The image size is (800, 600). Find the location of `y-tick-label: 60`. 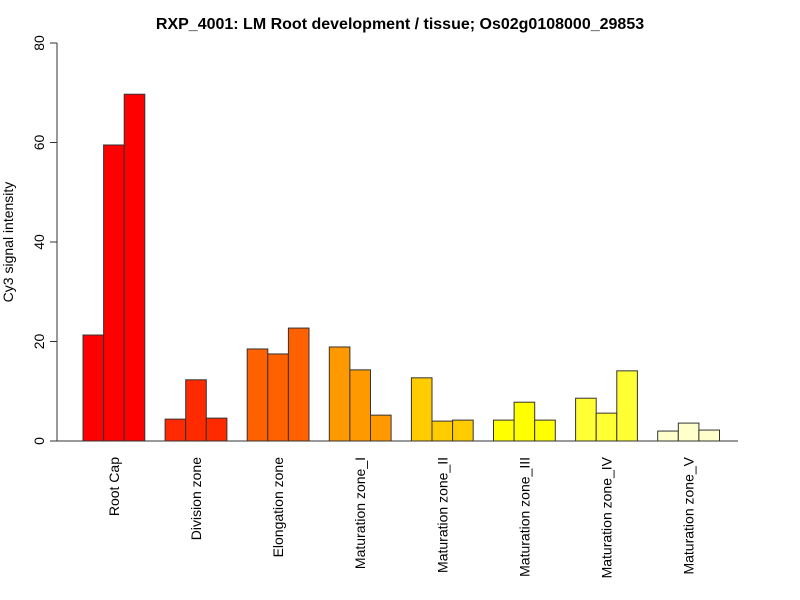

y-tick-label: 60 is located at coordinates (39, 143).